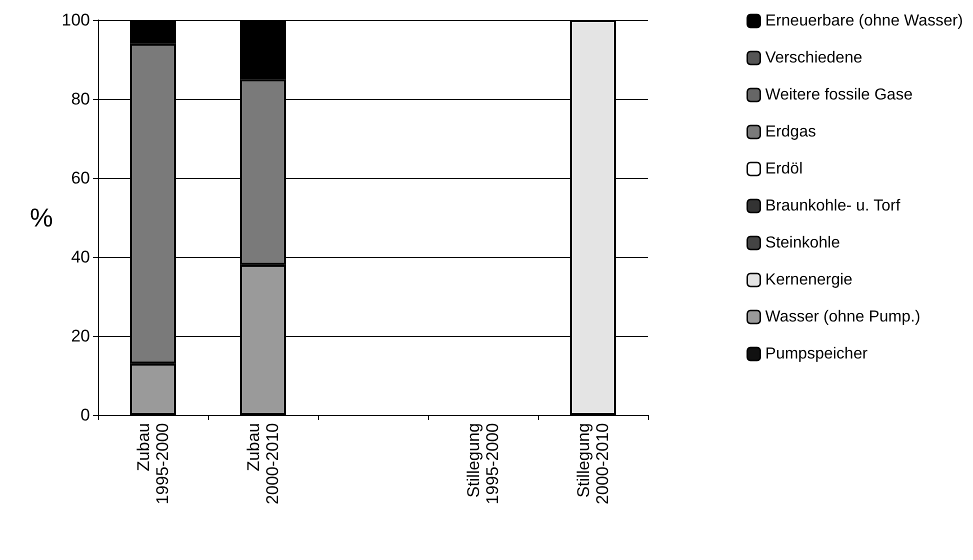 The width and height of the screenshot is (973, 560). Describe the element at coordinates (85, 415) in the screenshot. I see `y-tick-label: 0` at that location.